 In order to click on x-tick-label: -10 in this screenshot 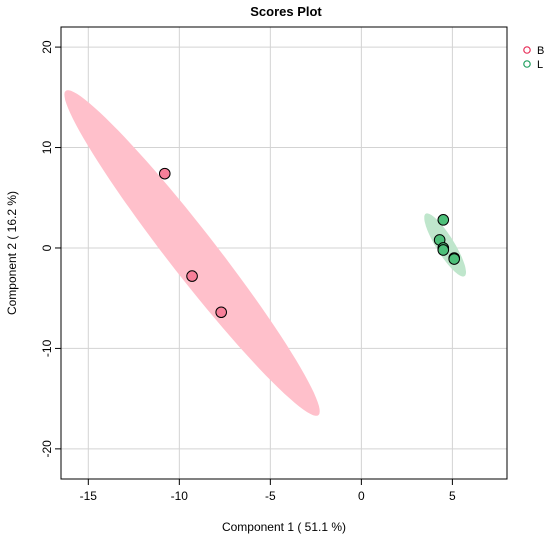, I will do `click(180, 496)`.